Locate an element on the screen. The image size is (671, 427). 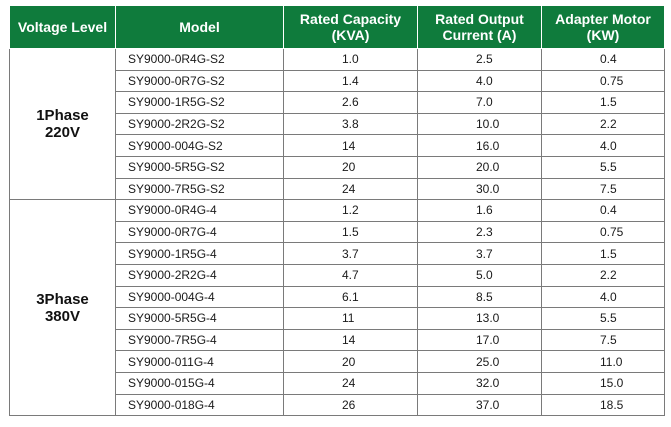
rated-current-cell: 2.3 is located at coordinates (479, 232).